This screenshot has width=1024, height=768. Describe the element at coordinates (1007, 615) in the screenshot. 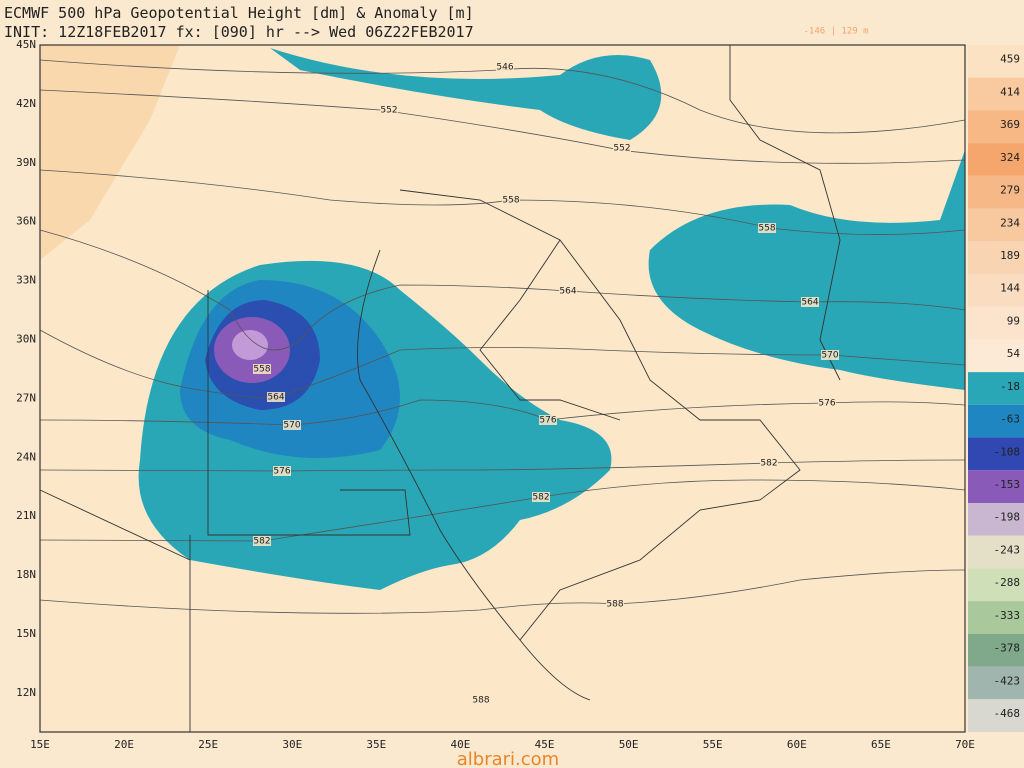

I see `colorbar-label: -333` at that location.